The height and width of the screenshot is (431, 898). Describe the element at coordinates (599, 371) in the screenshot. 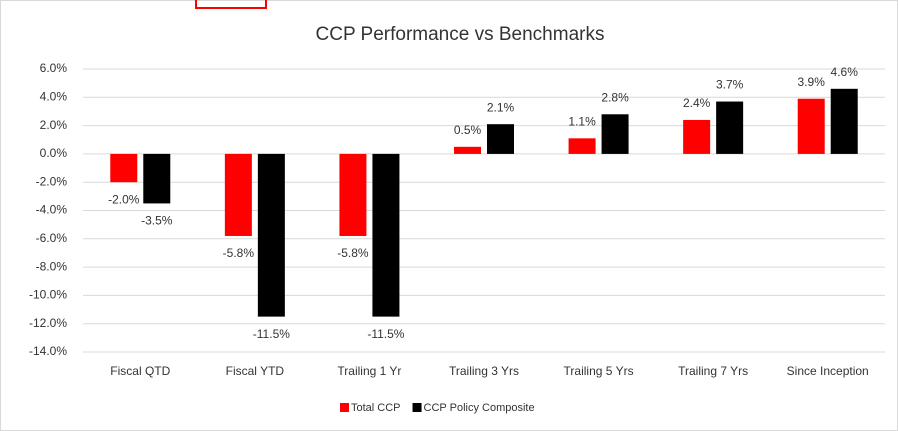

I see `x-tick-label: Trailing 5 Yrs` at that location.